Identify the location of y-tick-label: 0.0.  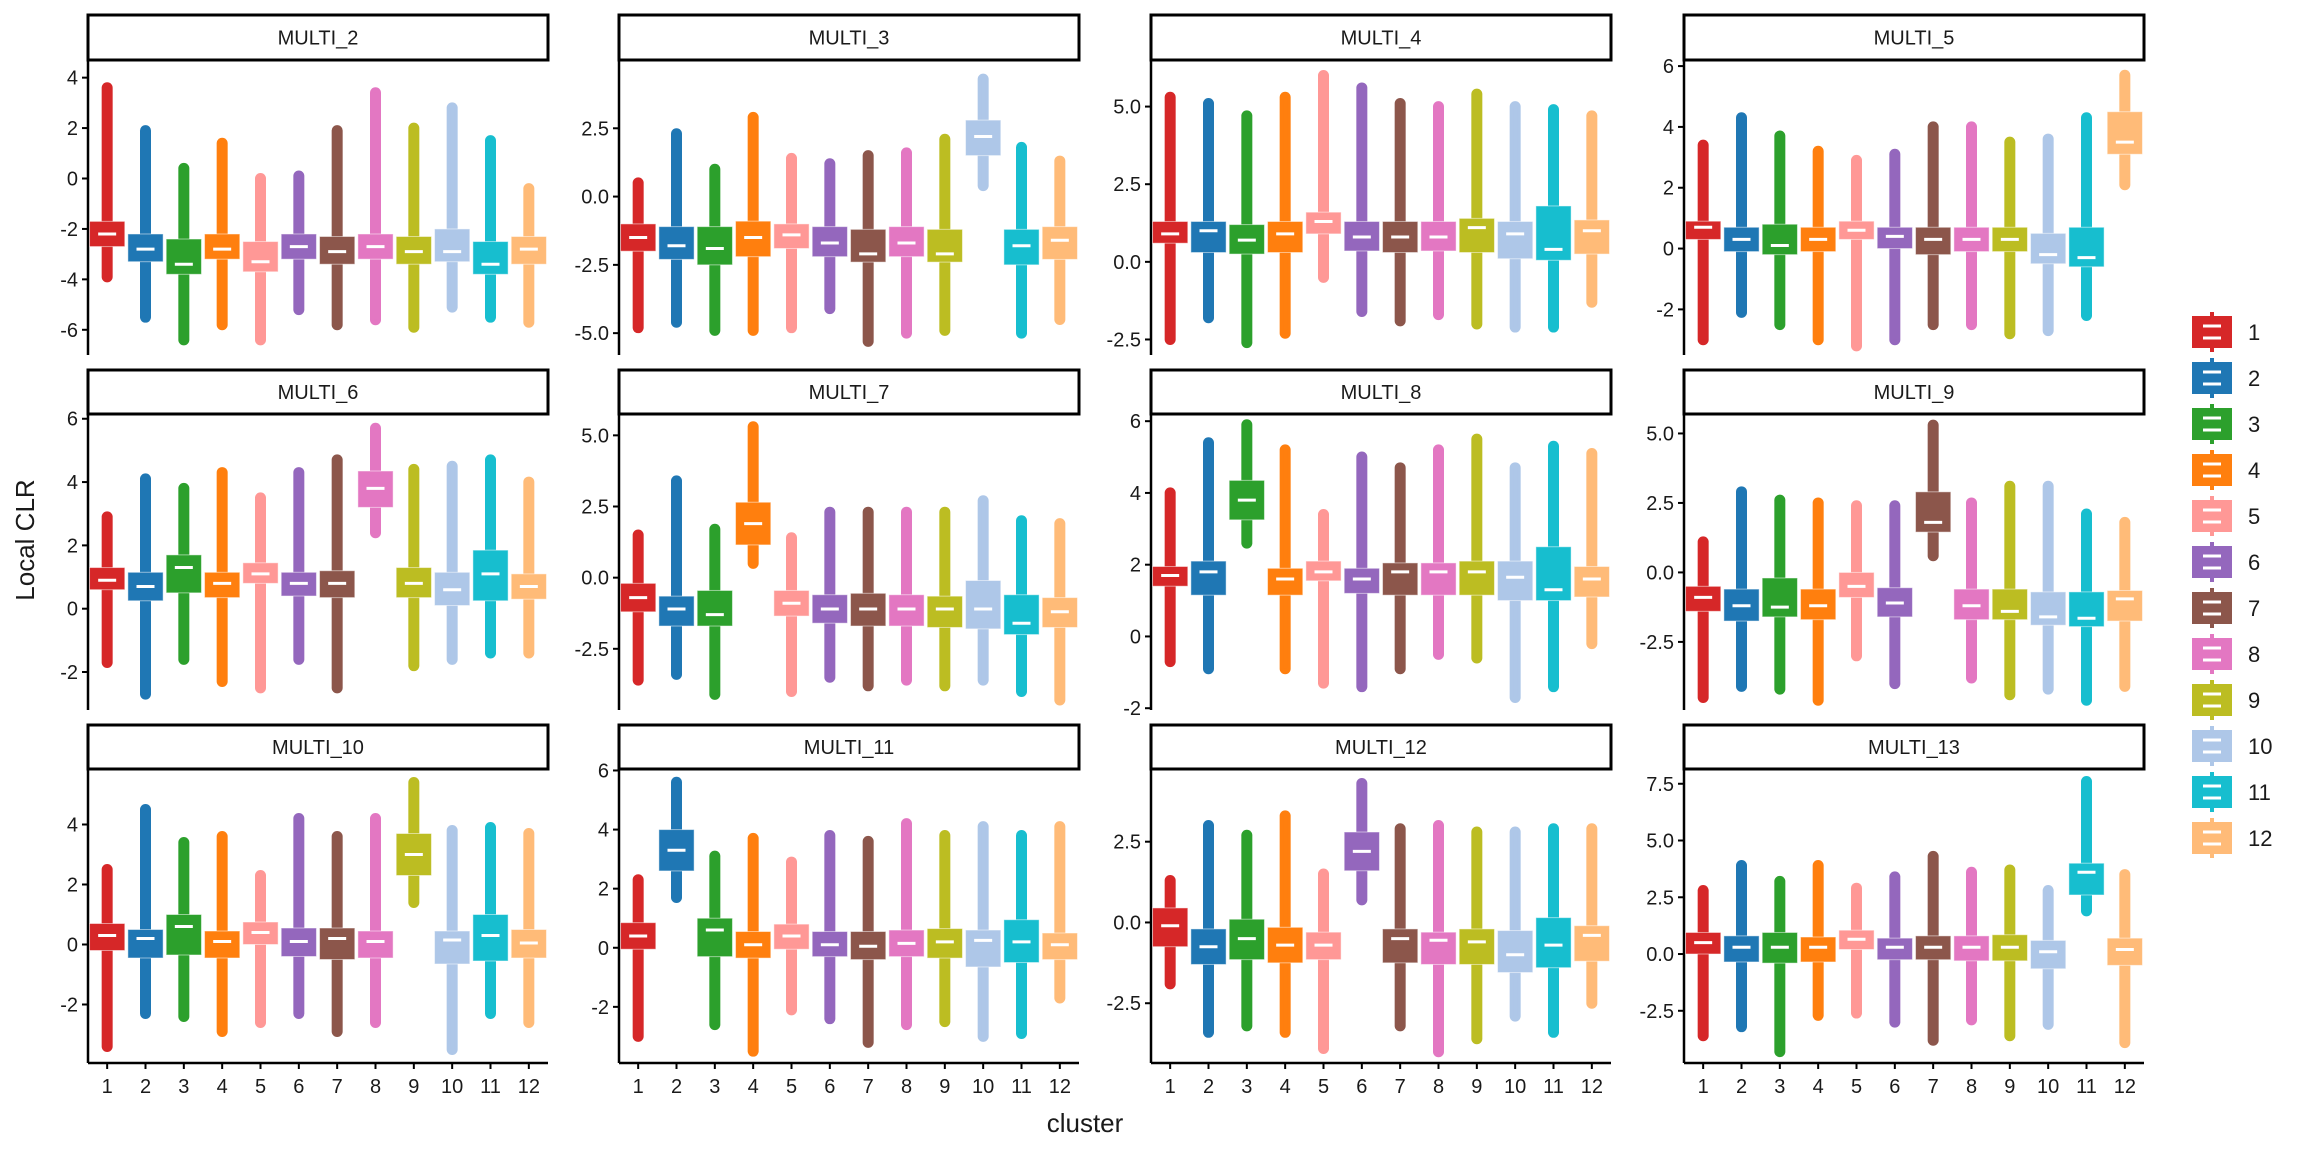
(1660, 955).